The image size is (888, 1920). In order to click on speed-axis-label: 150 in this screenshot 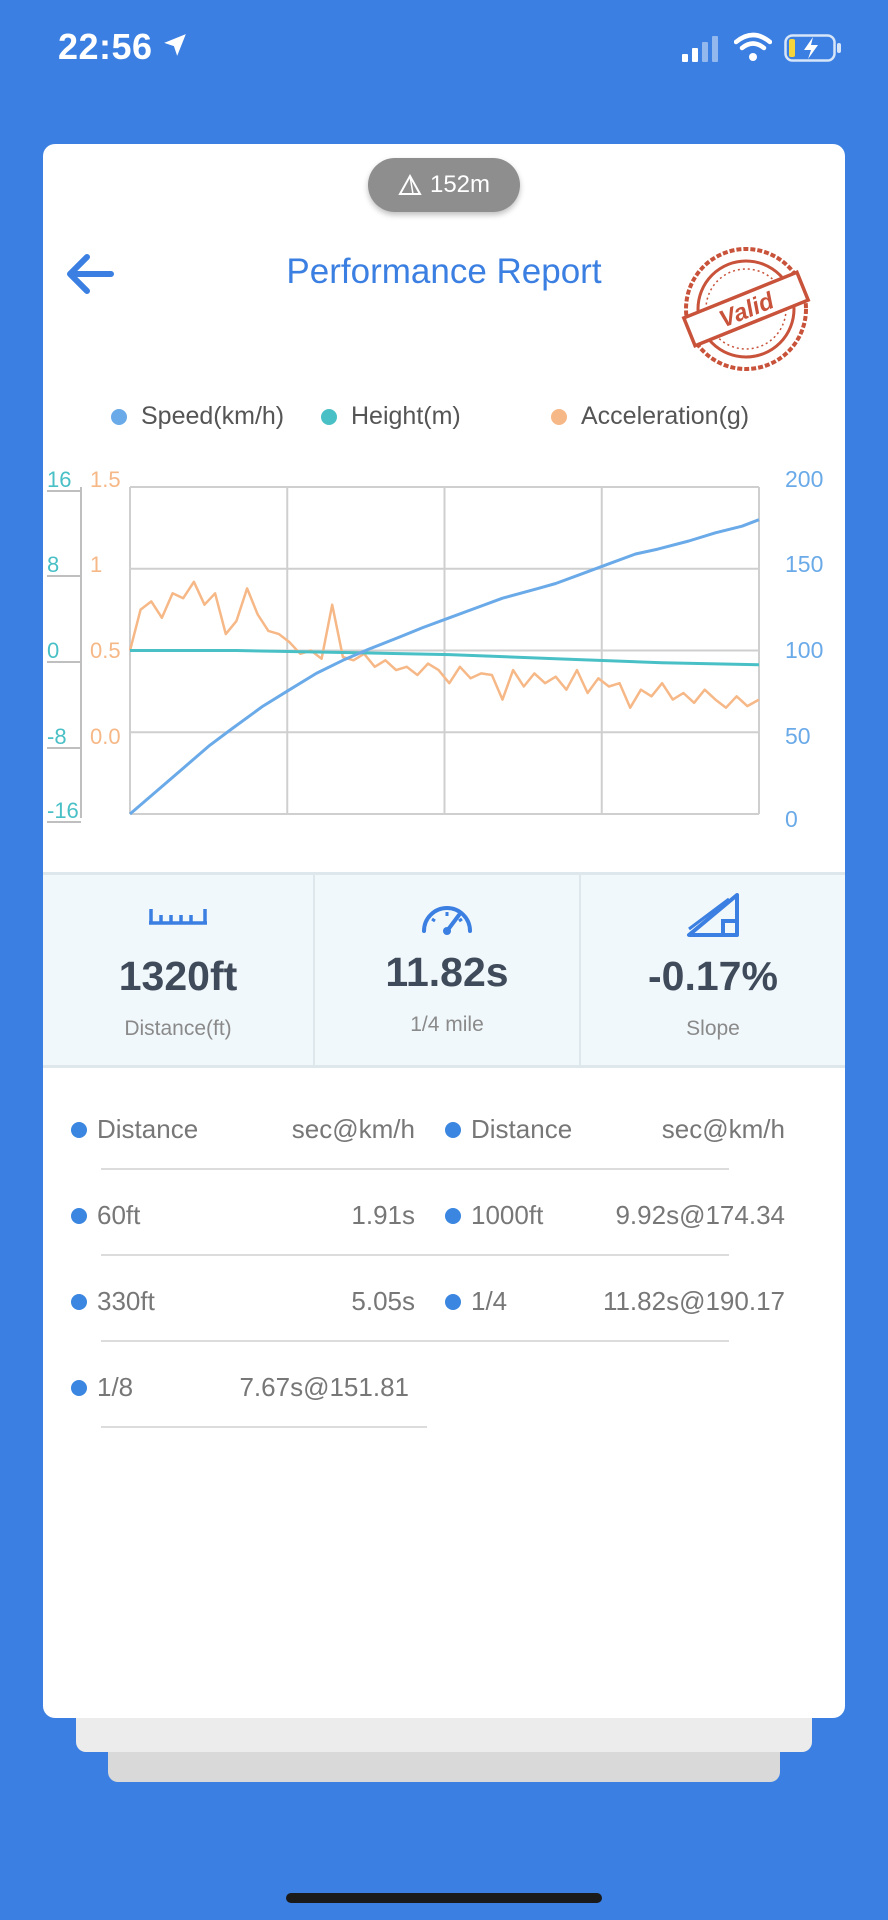, I will do `click(804, 564)`.